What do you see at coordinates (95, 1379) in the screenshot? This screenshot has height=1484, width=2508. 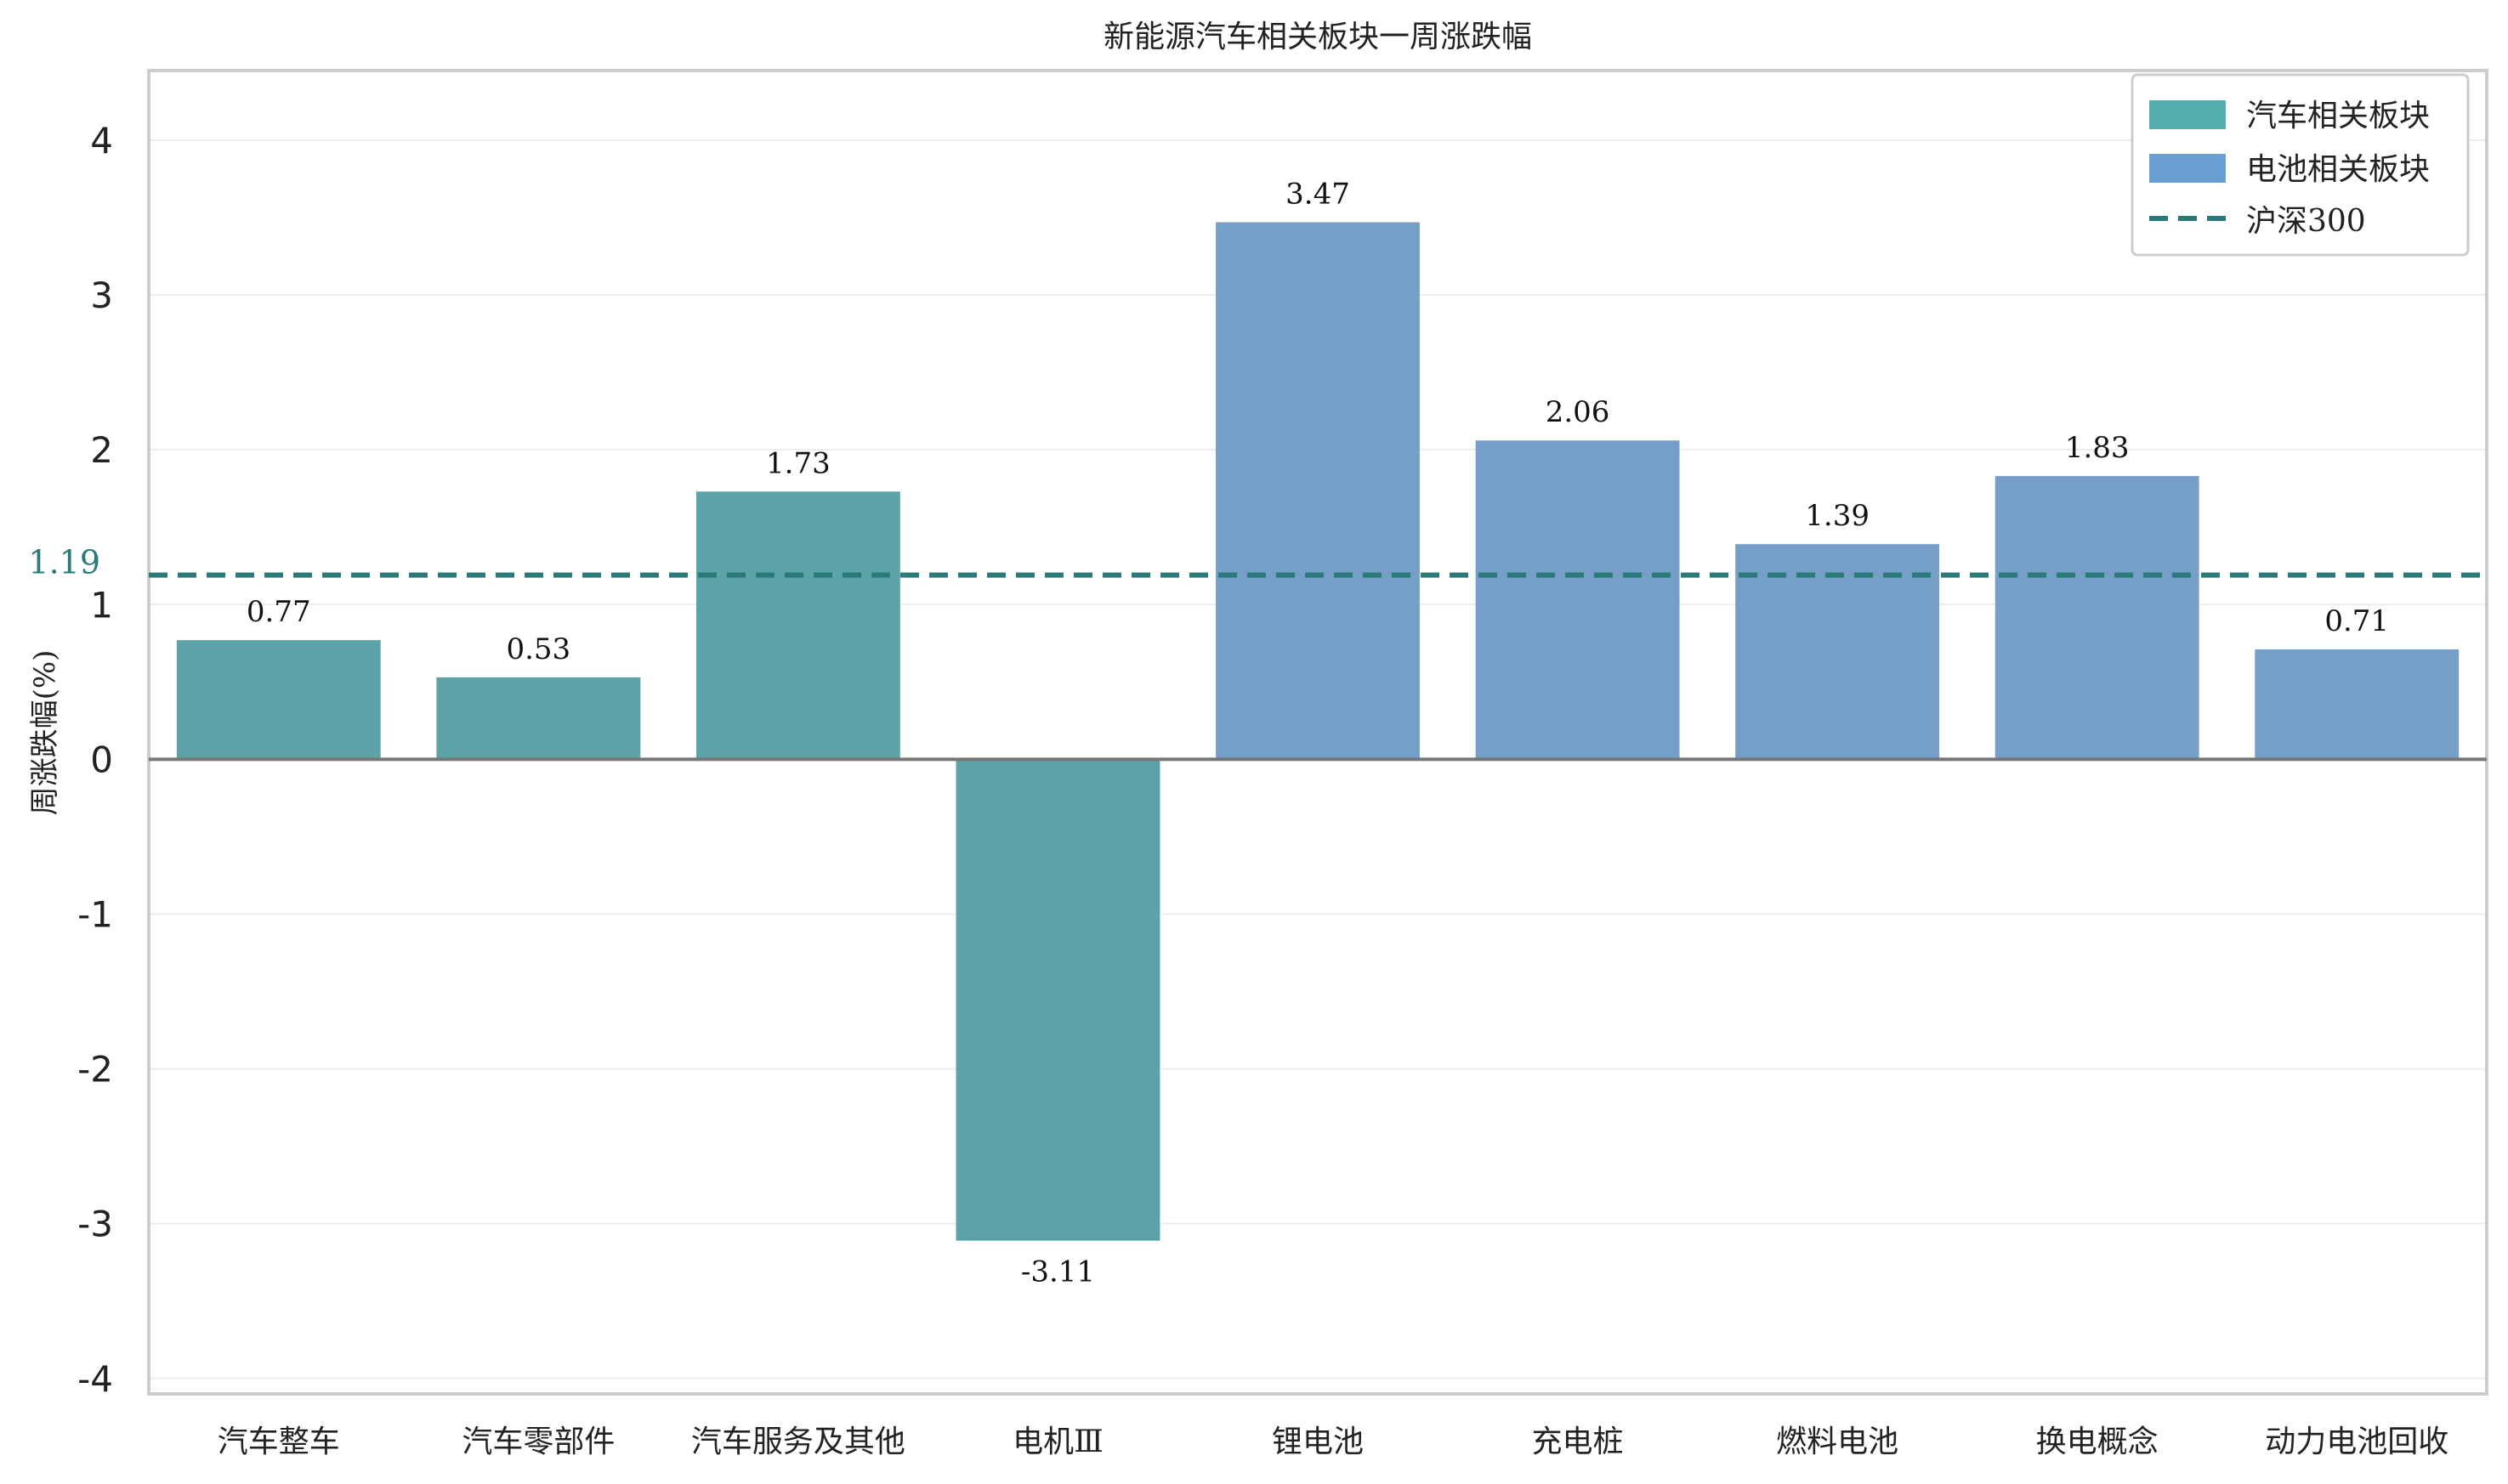 I see `y-tick-label: -4` at bounding box center [95, 1379].